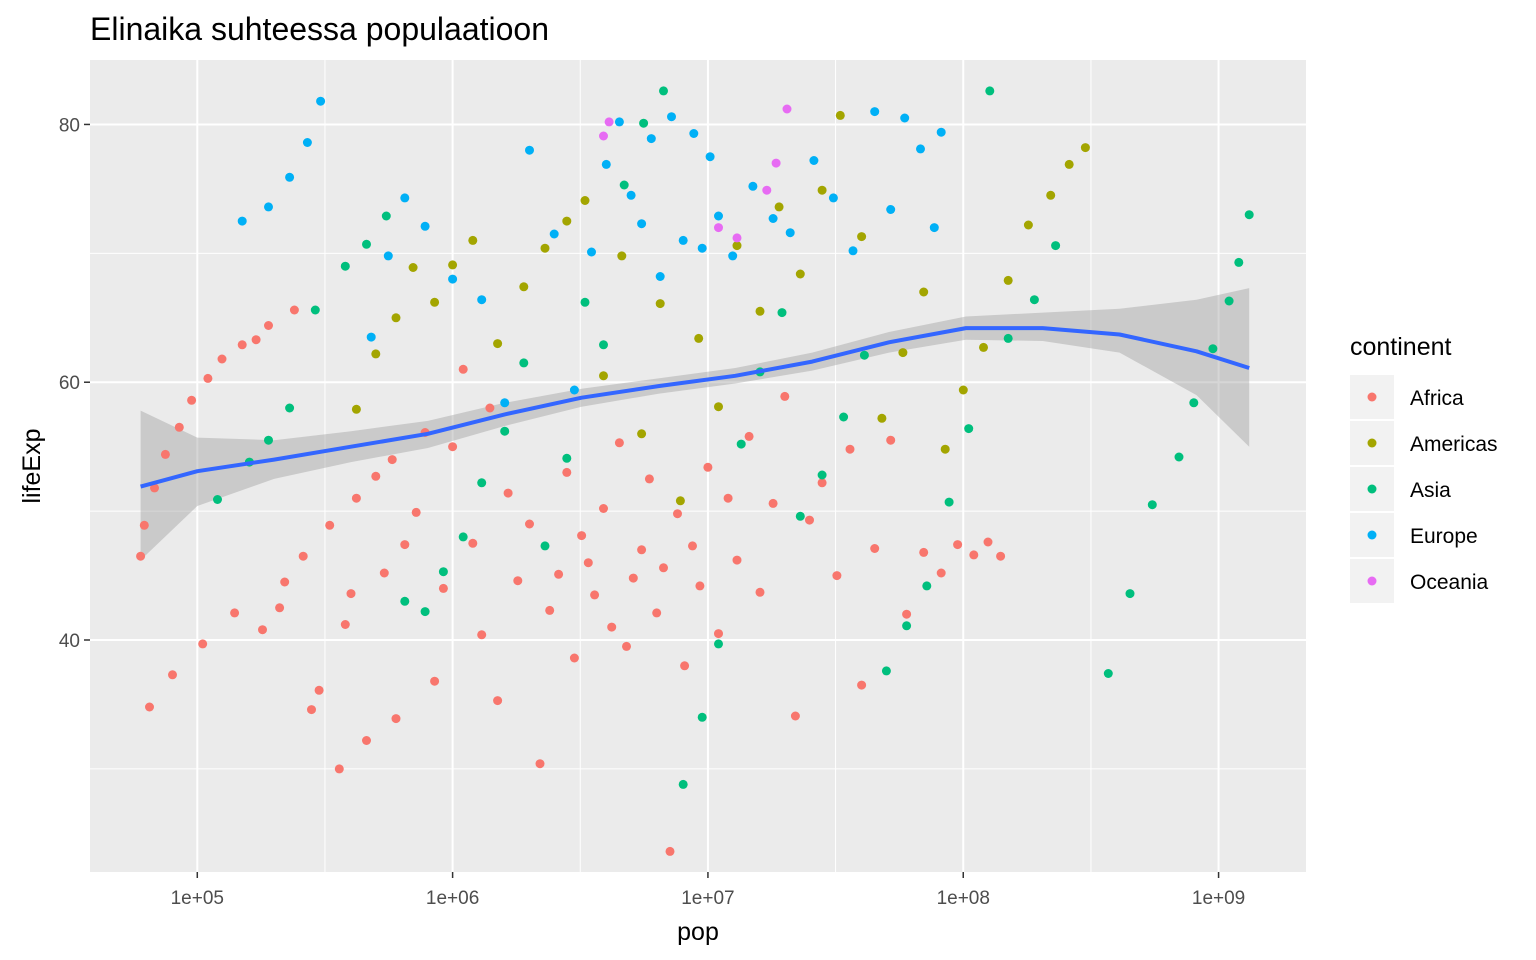 The width and height of the screenshot is (1536, 960). Describe the element at coordinates (1437, 398) in the screenshot. I see `legend-label-africa: Africa` at that location.